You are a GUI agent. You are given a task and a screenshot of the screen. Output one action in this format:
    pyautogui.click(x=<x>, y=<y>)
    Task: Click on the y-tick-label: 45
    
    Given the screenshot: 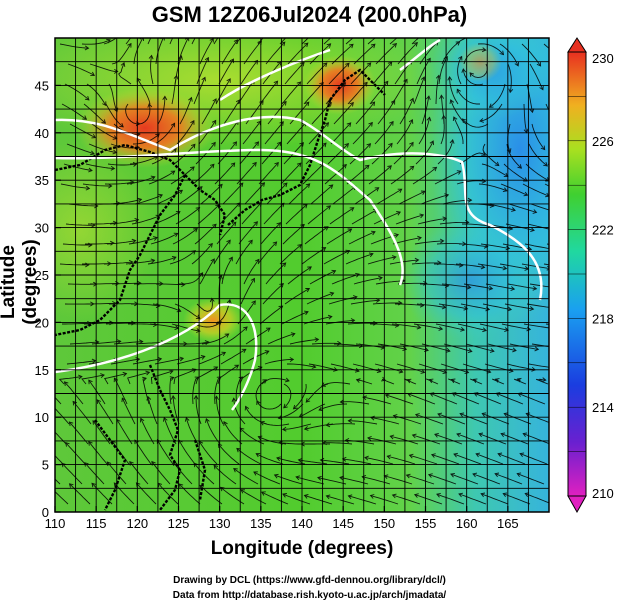 What is the action you would take?
    pyautogui.click(x=42, y=85)
    